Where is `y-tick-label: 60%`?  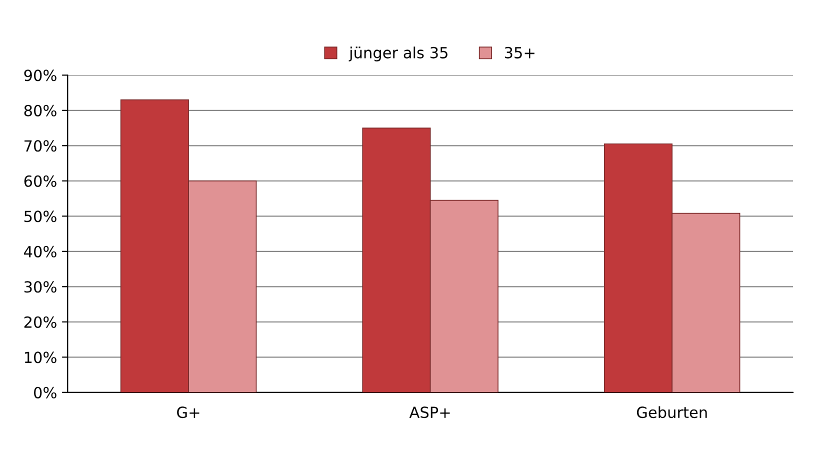
y-tick-label: 60% is located at coordinates (40, 181).